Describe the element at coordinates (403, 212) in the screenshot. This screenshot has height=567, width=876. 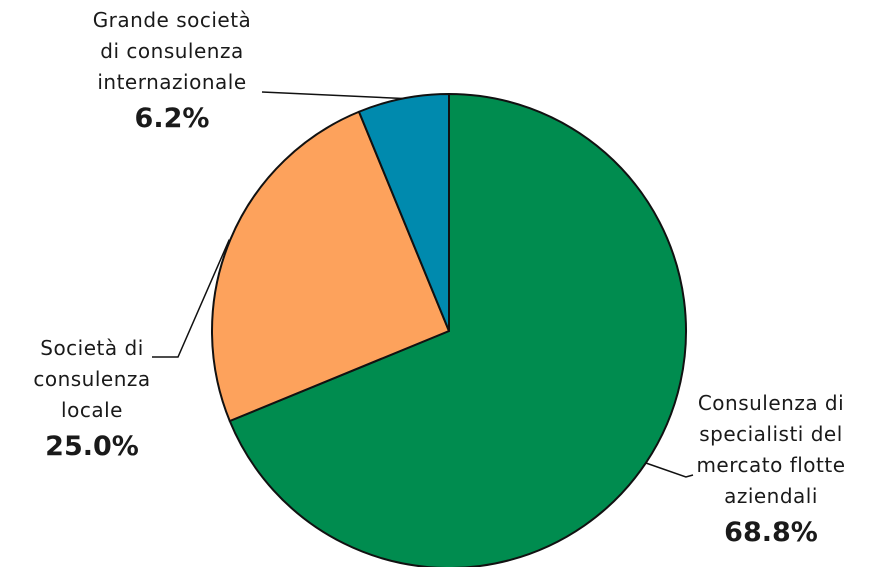
I see `pie-slice` at that location.